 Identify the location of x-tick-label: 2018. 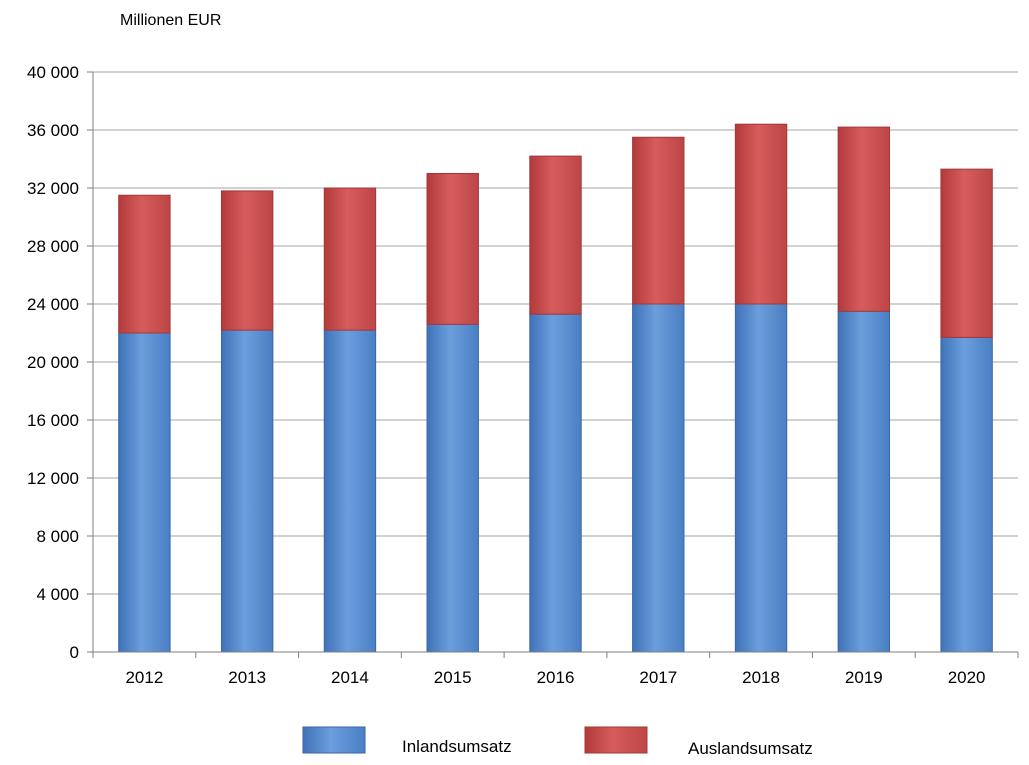
(761, 677).